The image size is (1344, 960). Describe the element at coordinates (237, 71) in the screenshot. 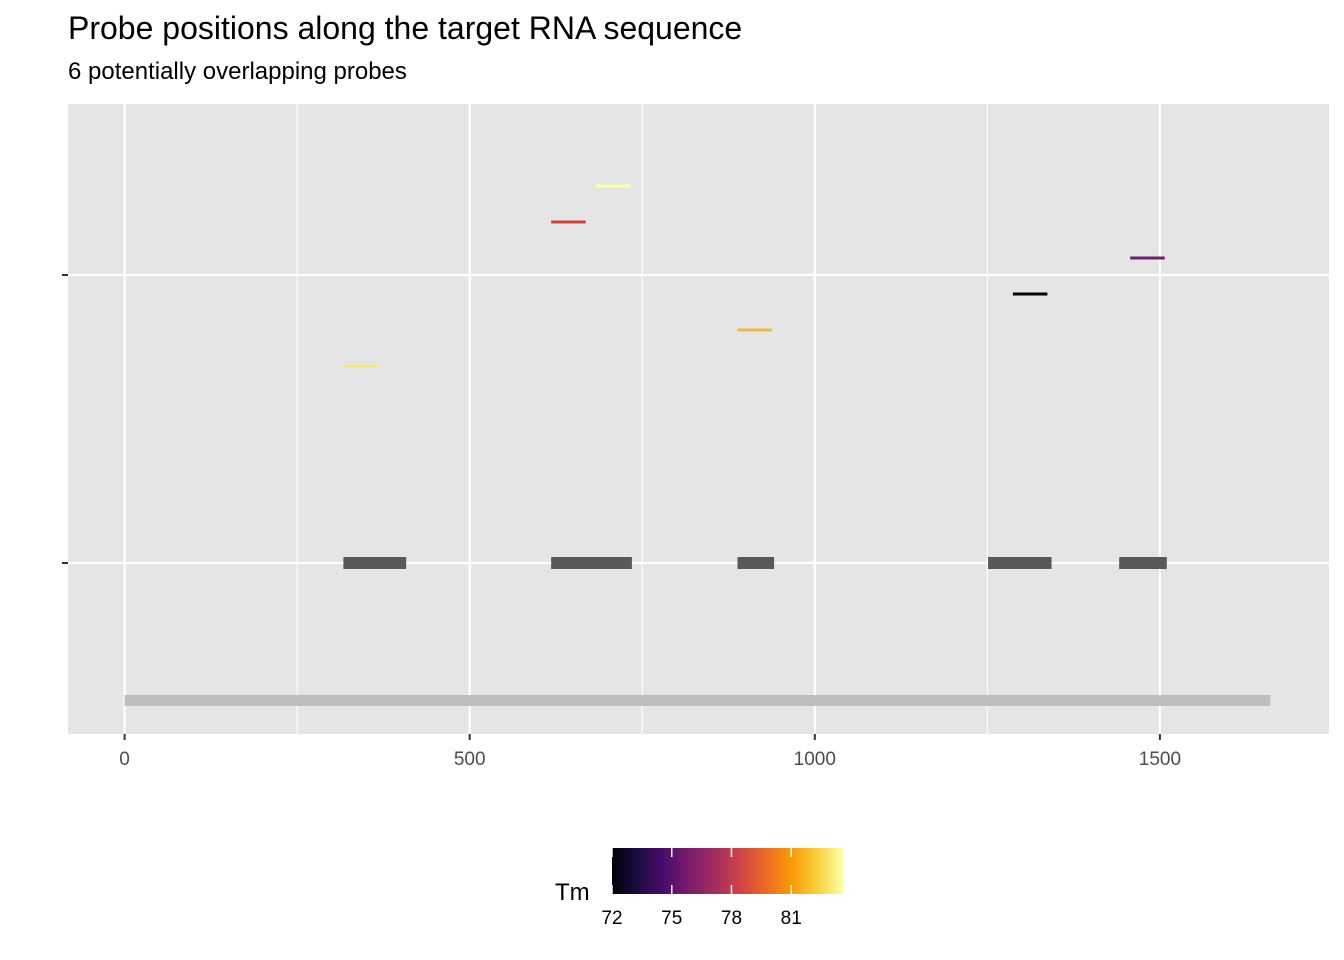

I see `chart-subtitle: 6 potentially overlapping probes` at that location.